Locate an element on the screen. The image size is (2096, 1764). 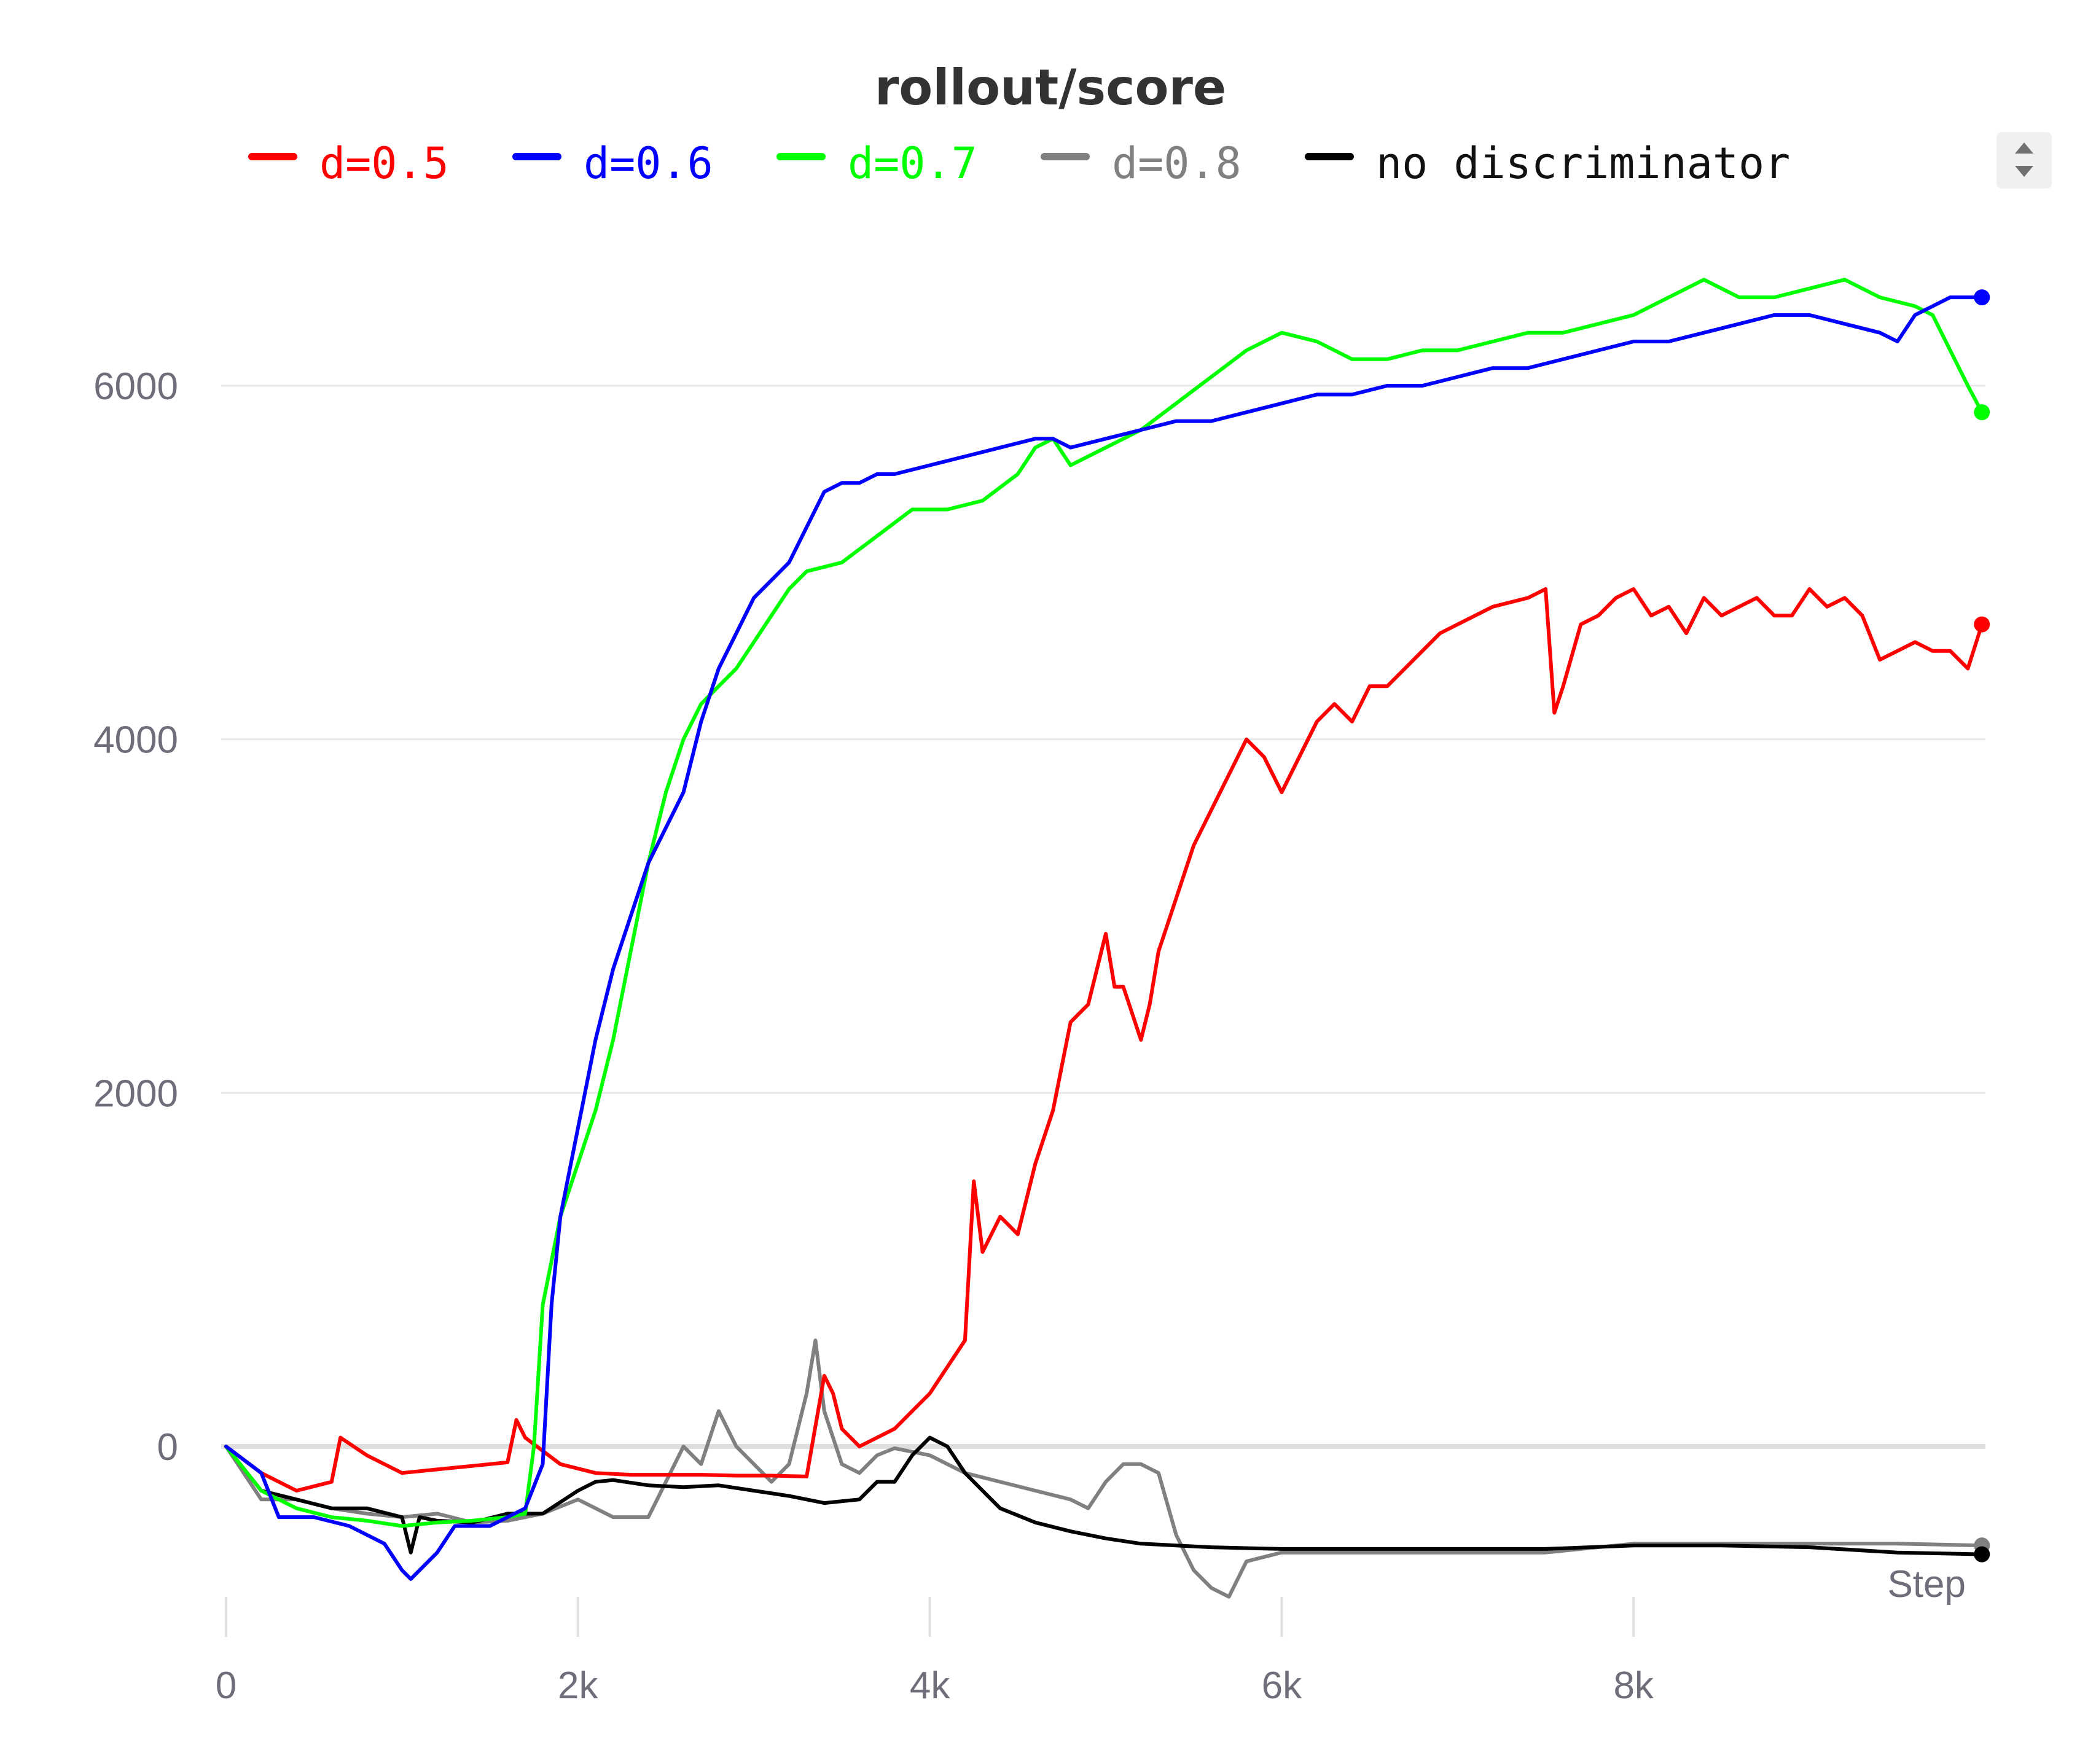
legend-scroll-background is located at coordinates (2024, 160).